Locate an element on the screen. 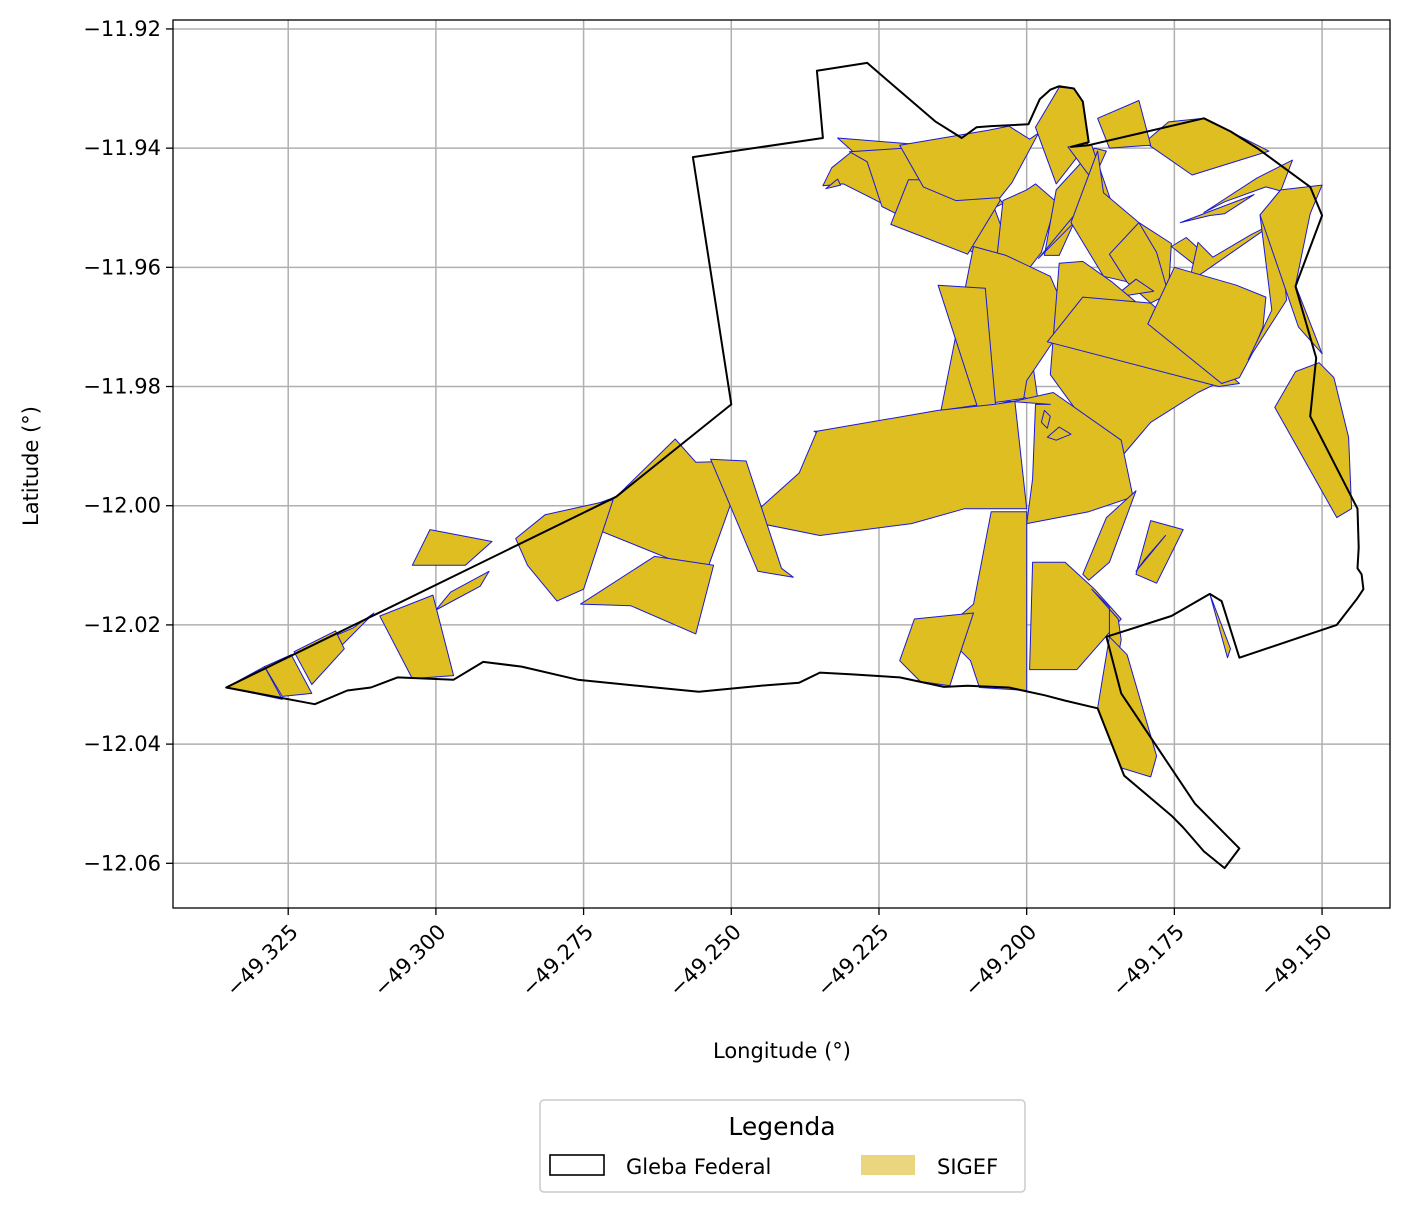  x-tick-label: −49.225 is located at coordinates (852, 960).